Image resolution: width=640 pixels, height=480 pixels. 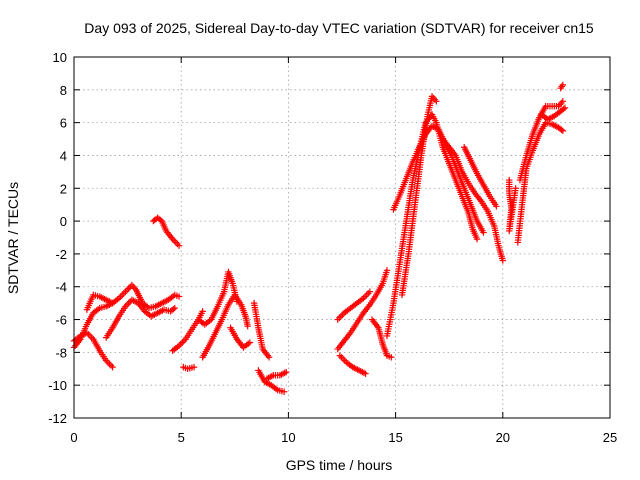 What do you see at coordinates (61, 254) in the screenshot?
I see `y-tick-label: -2` at bounding box center [61, 254].